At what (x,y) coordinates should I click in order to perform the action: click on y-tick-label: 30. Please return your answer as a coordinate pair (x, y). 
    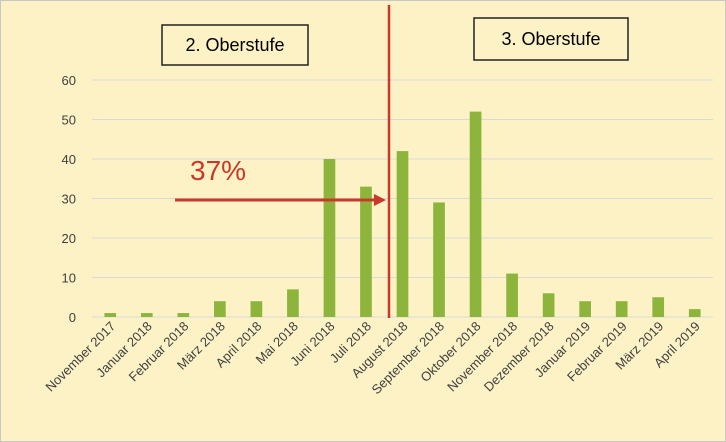
    Looking at the image, I should click on (69, 199).